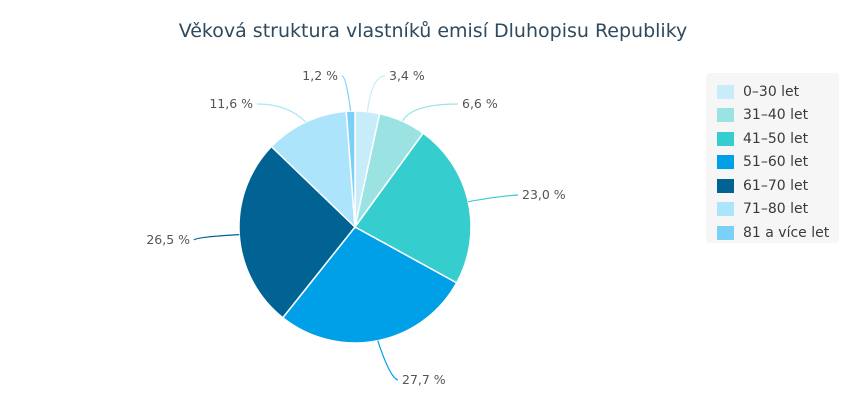  I want to click on data-label: 11,6 %, so click(231, 103).